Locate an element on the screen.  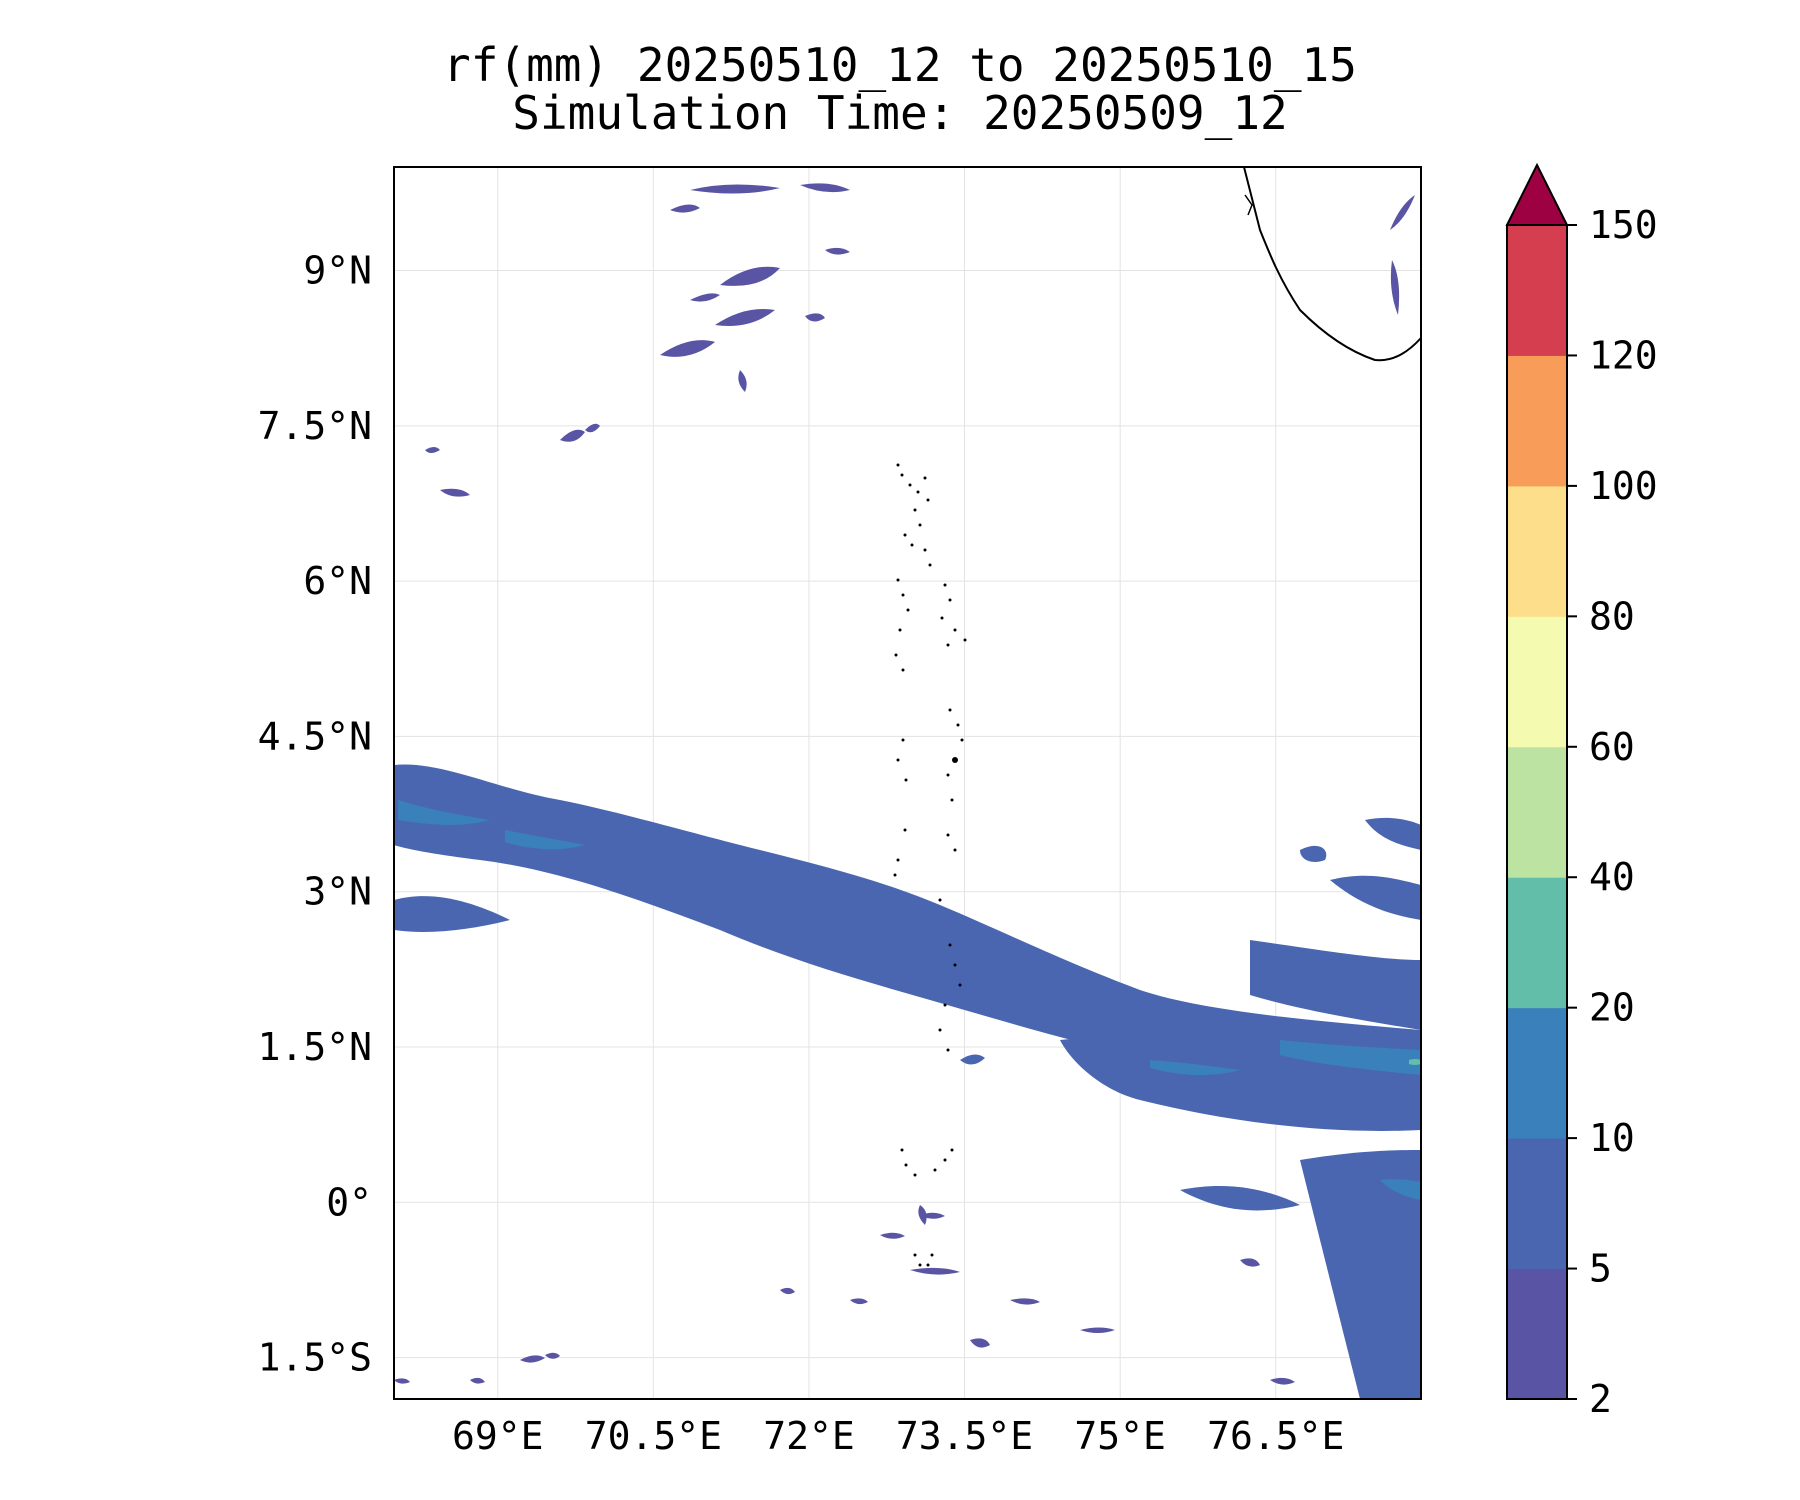
colorbar-tick-label: 20 is located at coordinates (1612, 1008).